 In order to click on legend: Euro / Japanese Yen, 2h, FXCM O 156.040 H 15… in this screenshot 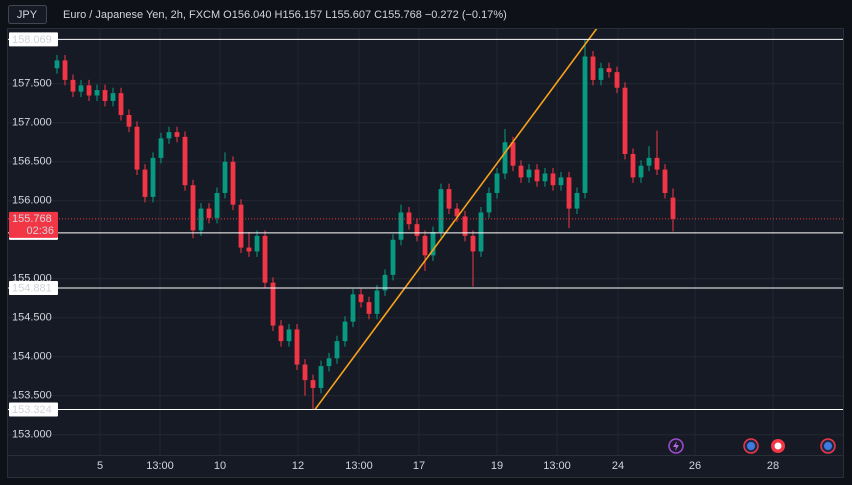, I will do `click(285, 15)`.